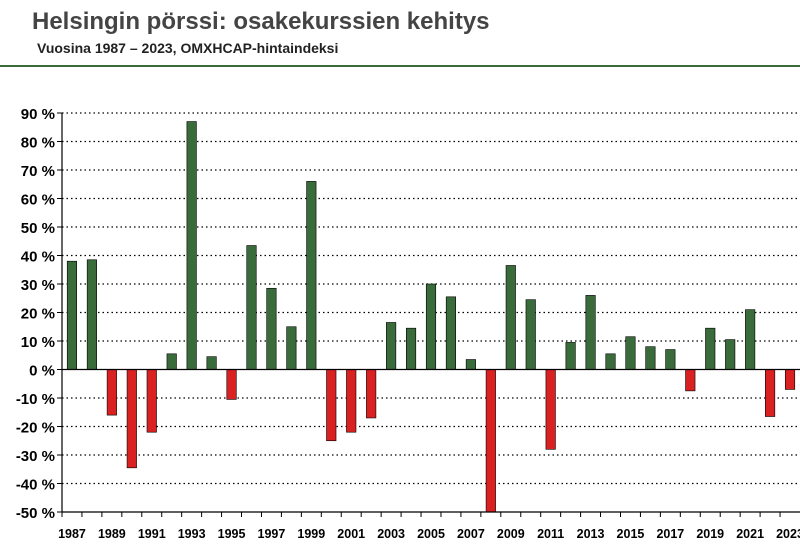  I want to click on x-tick-label: 1995, so click(232, 534).